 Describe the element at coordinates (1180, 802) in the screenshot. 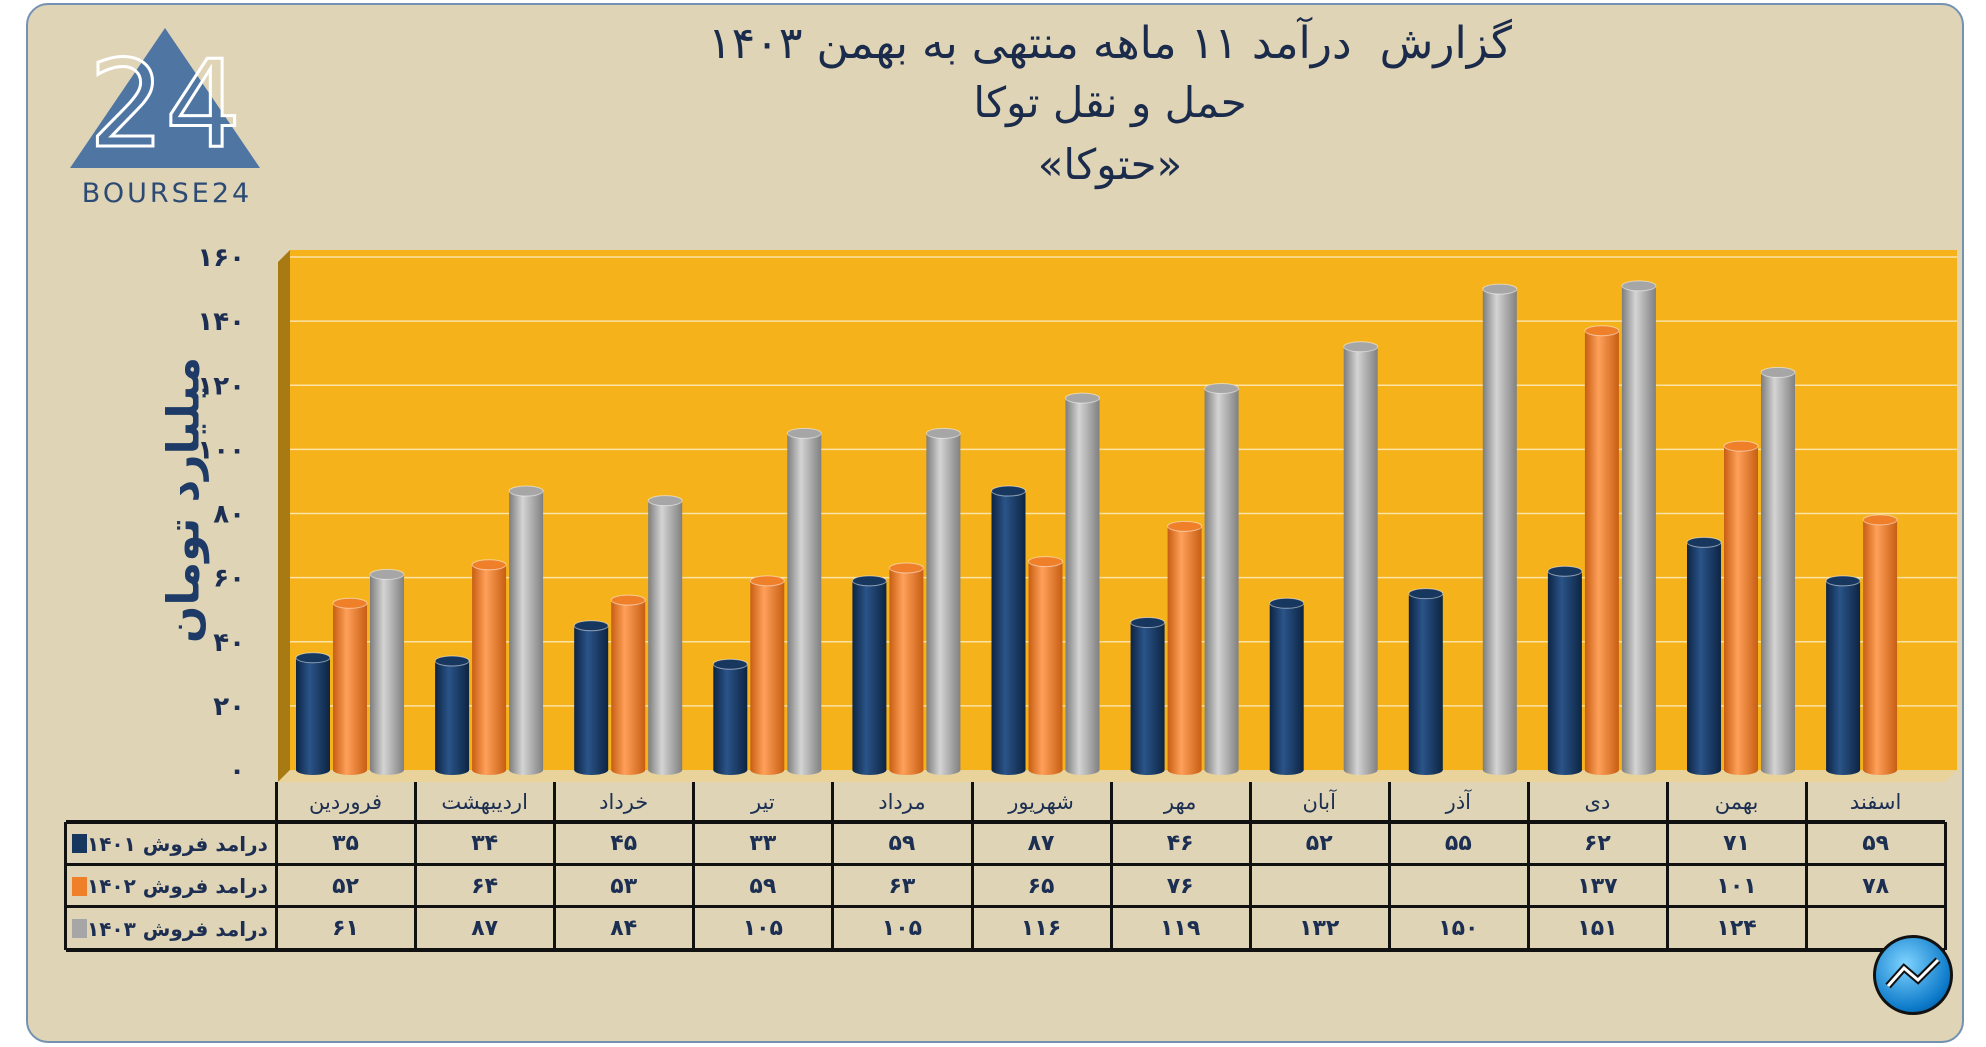

I see `category-label: مهر` at that location.